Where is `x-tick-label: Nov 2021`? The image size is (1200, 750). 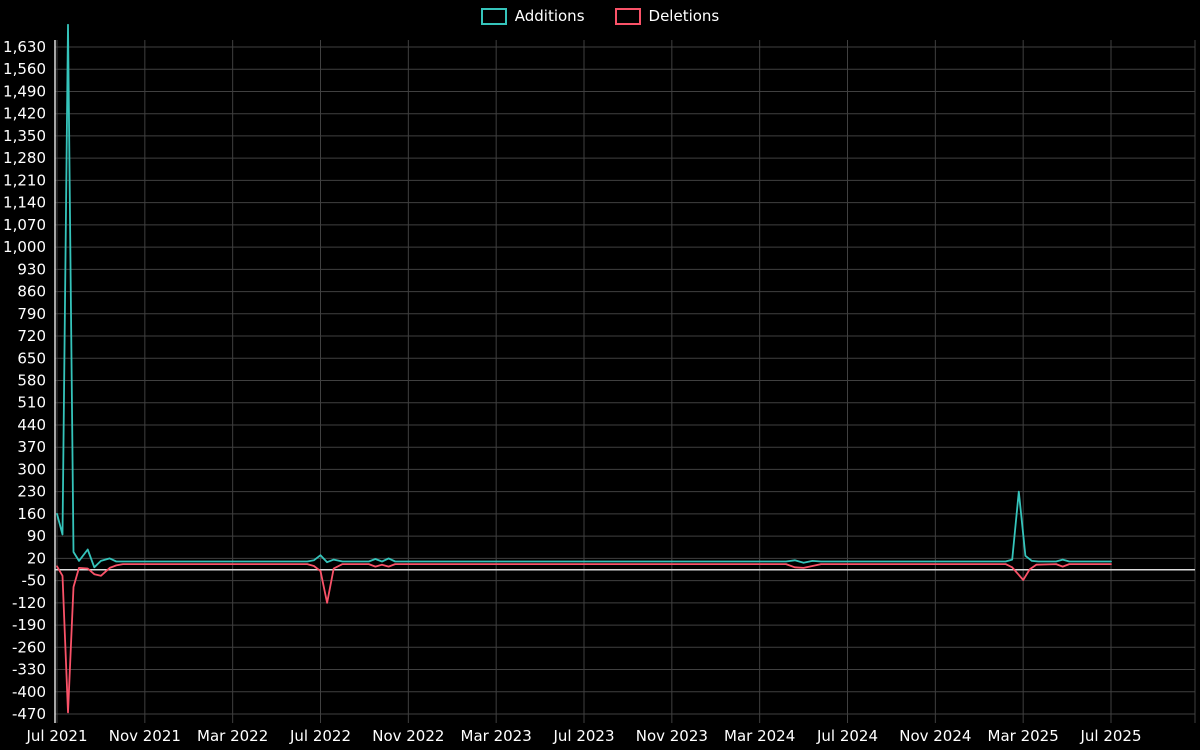
x-tick-label: Nov 2021 is located at coordinates (145, 736).